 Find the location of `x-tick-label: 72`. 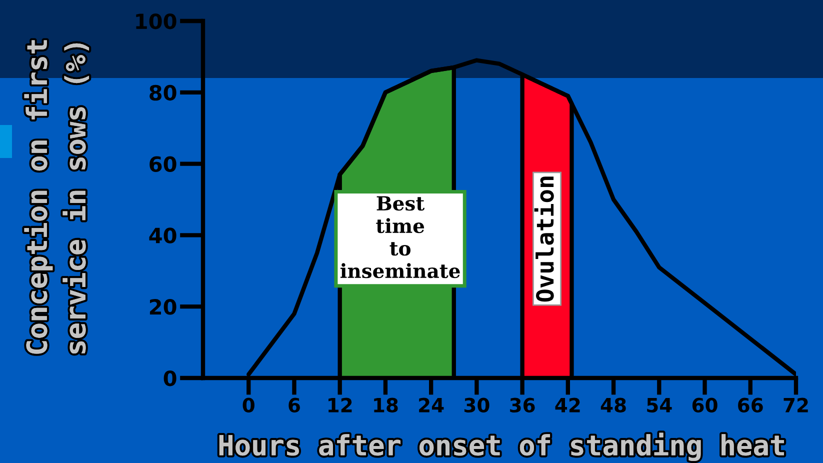

x-tick-label: 72 is located at coordinates (796, 405).